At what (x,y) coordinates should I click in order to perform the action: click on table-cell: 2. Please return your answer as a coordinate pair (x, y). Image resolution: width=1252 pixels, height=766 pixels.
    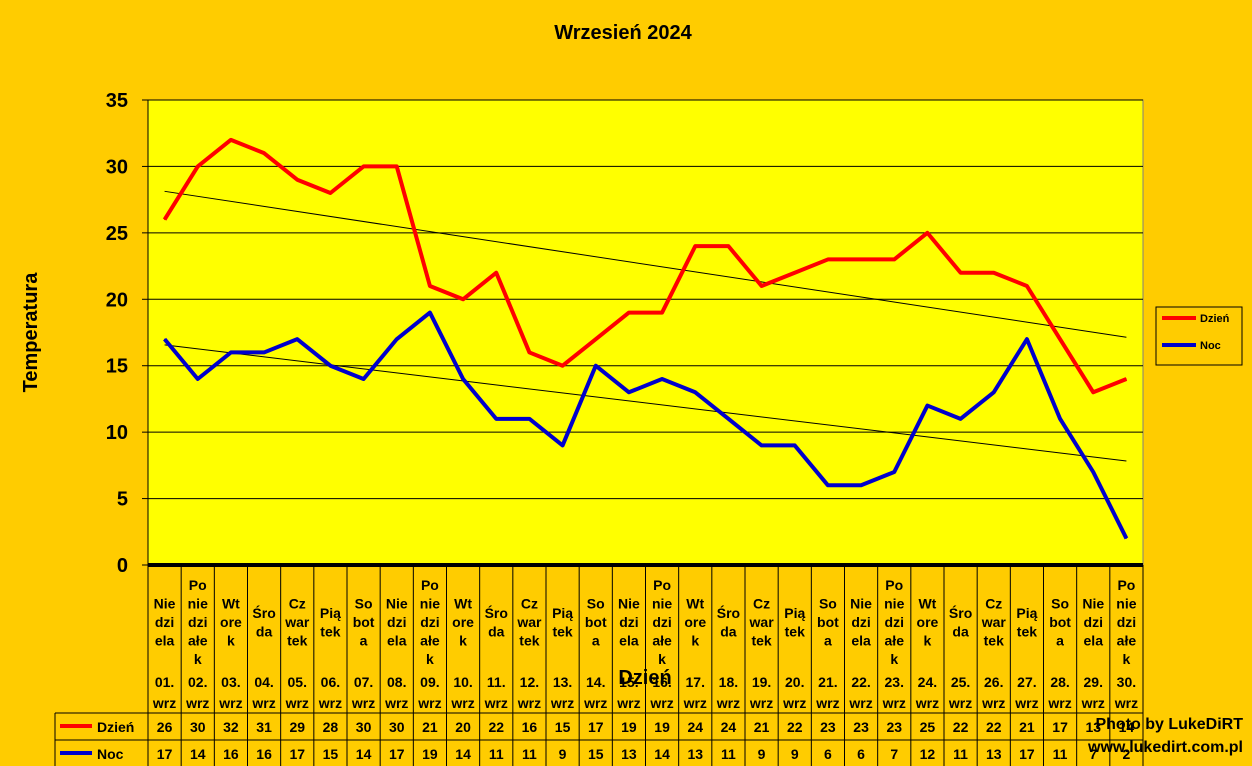
    Looking at the image, I should click on (1127, 754).